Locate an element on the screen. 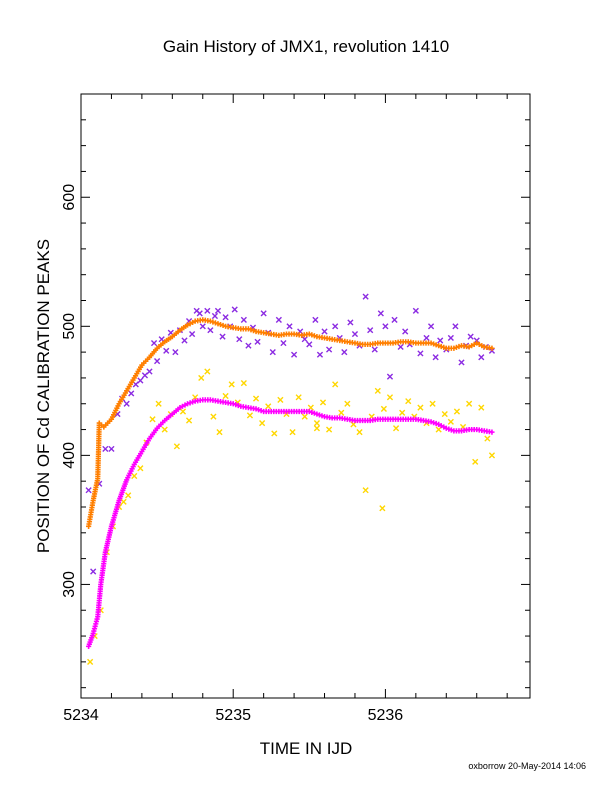  footer-credit: oxborrow 20-May-2014 14:06 is located at coordinates (527, 766).